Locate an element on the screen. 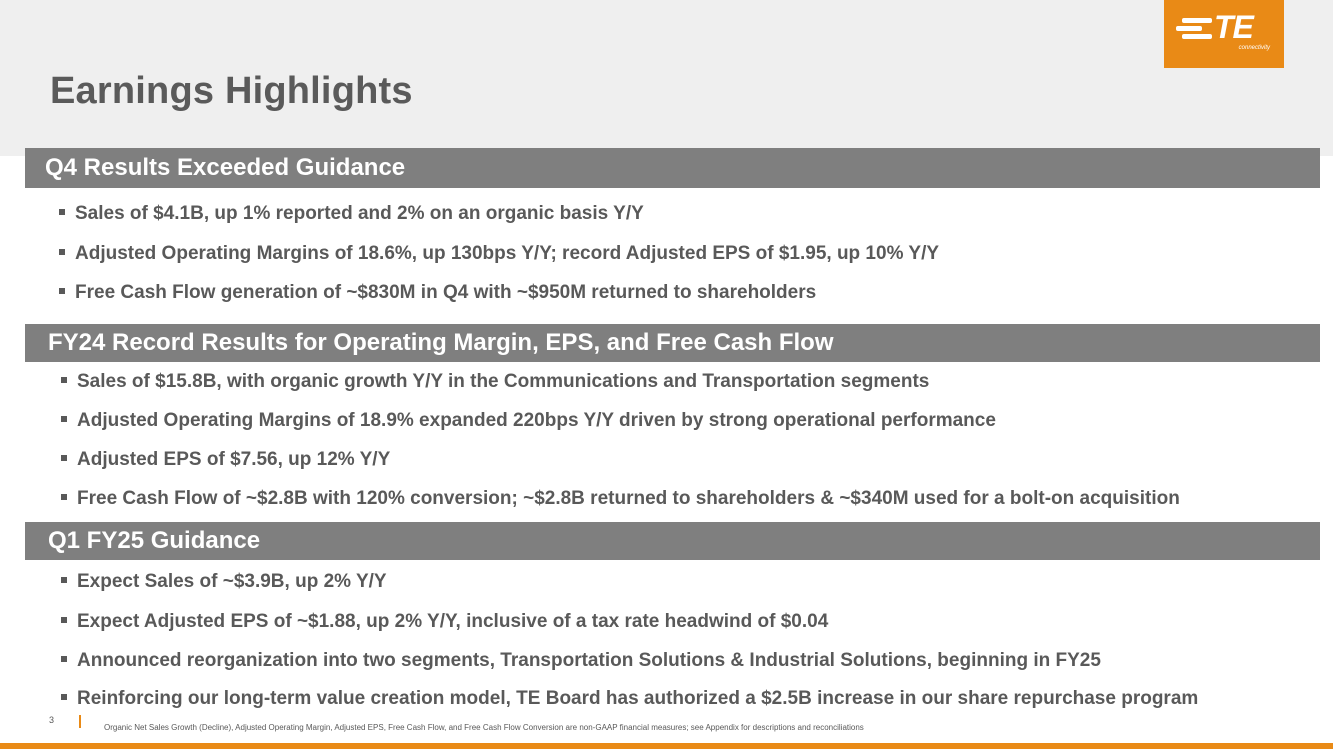 Image resolution: width=1333 pixels, height=749 pixels. section-heading-q1-fy25-guidance: Q1 FY25 Guidance is located at coordinates (672, 541).